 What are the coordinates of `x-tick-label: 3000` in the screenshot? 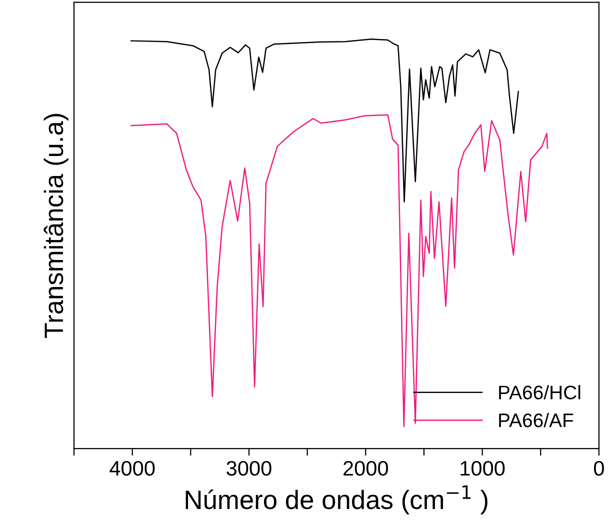 It's located at (249, 468).